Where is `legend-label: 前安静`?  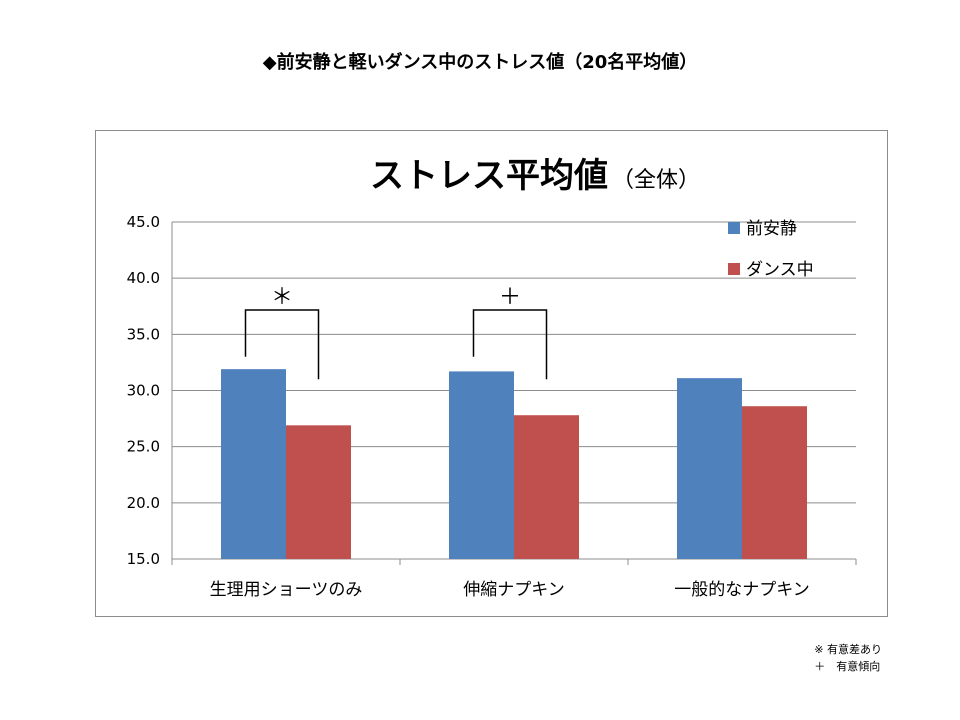 legend-label: 前安静 is located at coordinates (771, 229).